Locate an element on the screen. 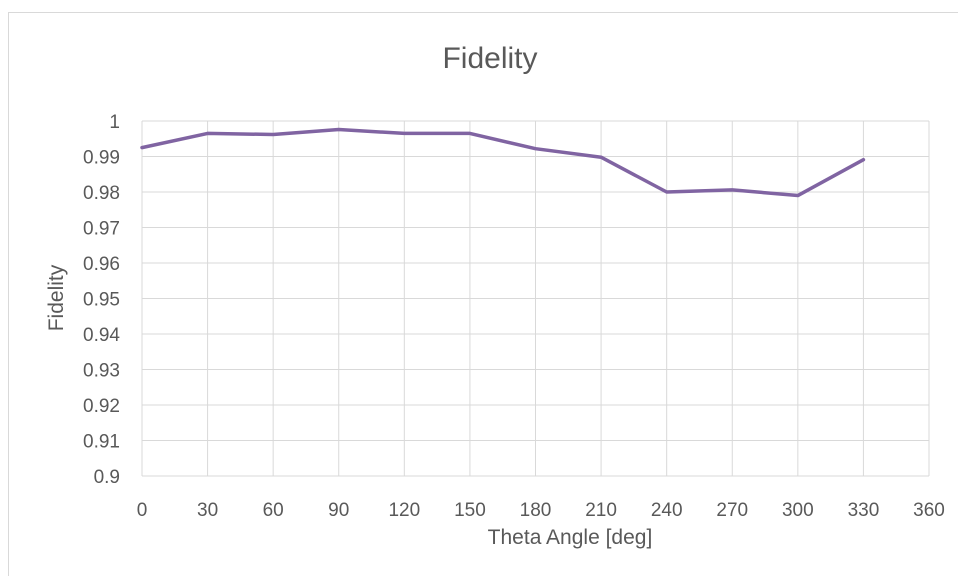  series-line is located at coordinates (503, 162).